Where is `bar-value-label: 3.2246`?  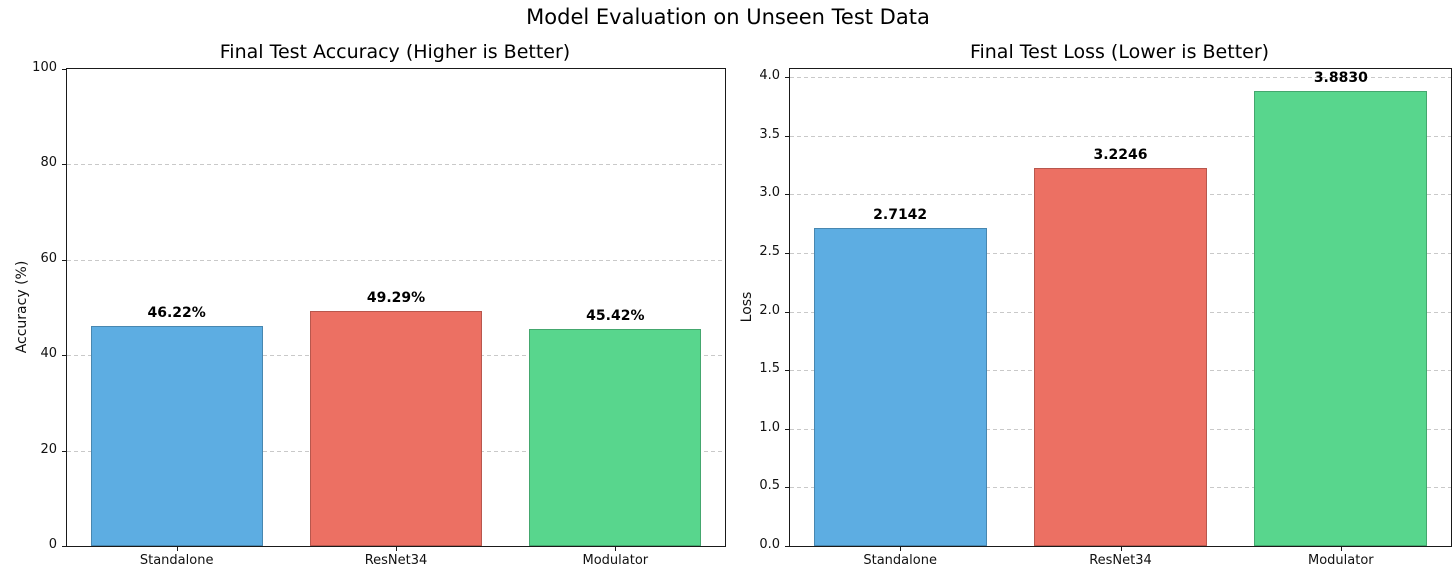
bar-value-label: 3.2246 is located at coordinates (1120, 155).